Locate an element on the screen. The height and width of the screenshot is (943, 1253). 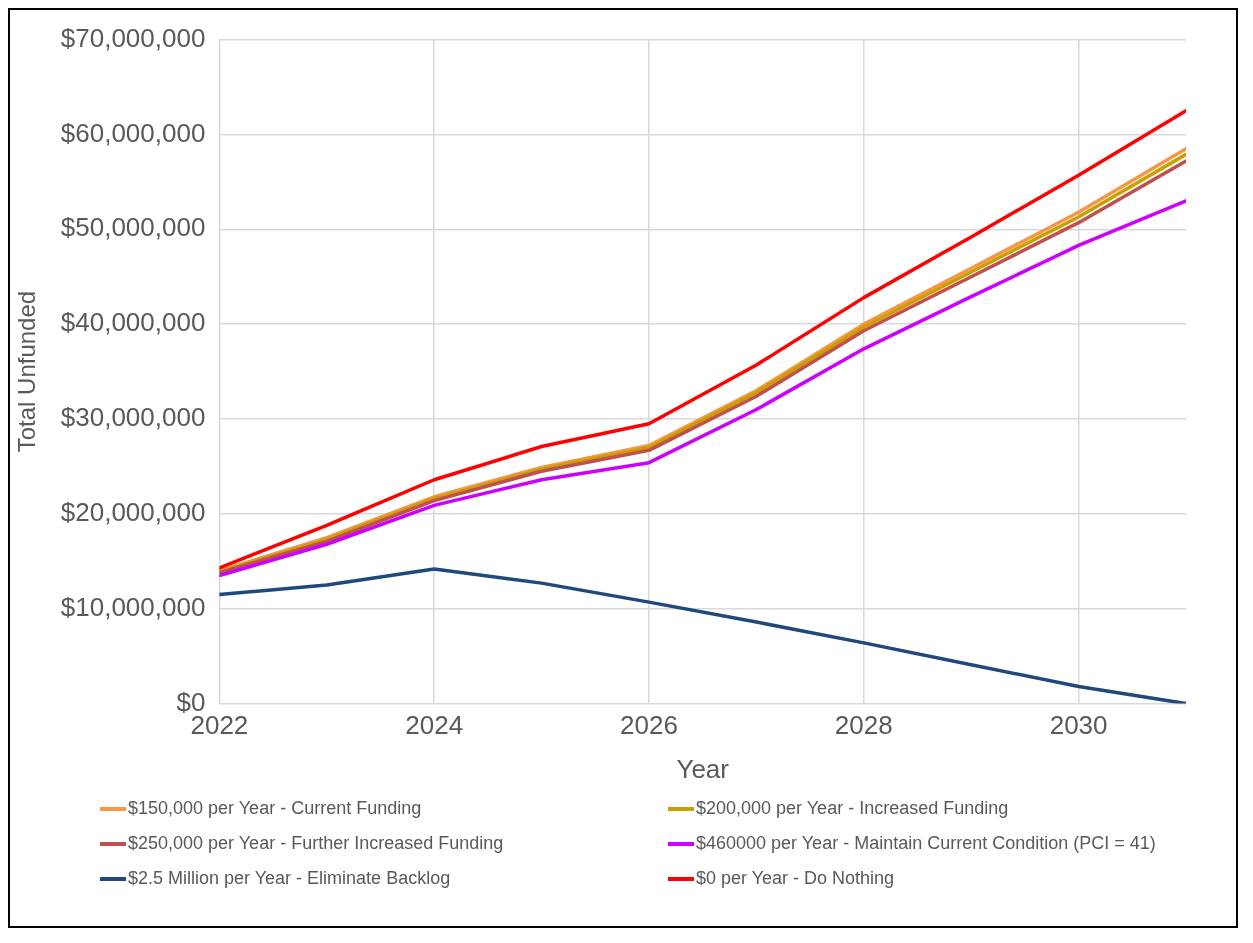
y-tick-label: $10,000,000 is located at coordinates (133, 606).